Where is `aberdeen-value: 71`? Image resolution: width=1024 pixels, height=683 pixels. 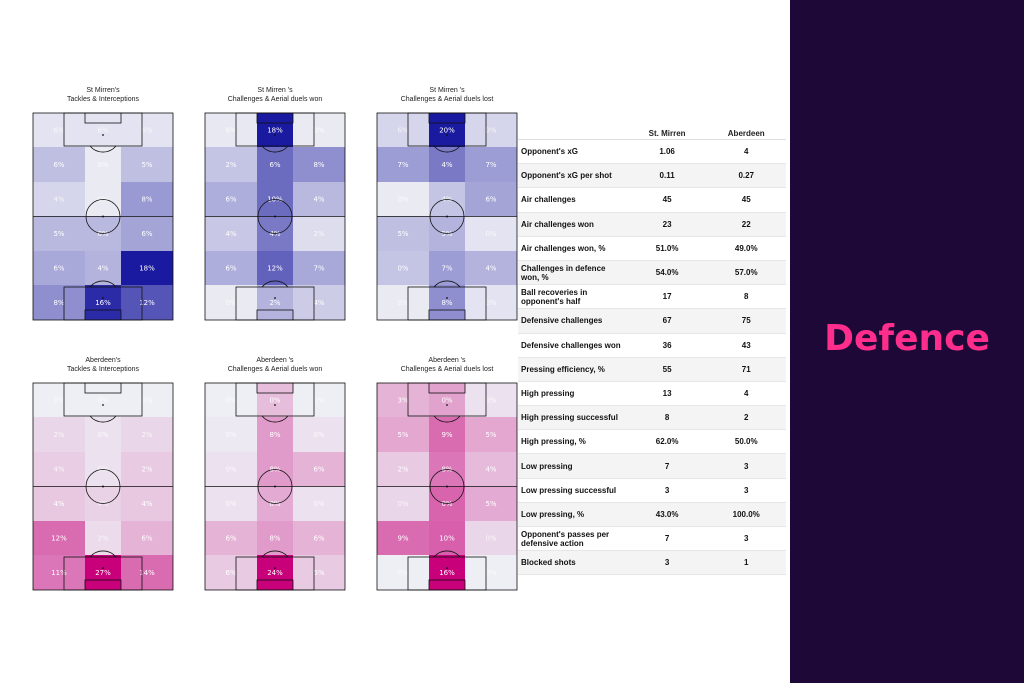
aberdeen-value: 71 is located at coordinates (746, 369).